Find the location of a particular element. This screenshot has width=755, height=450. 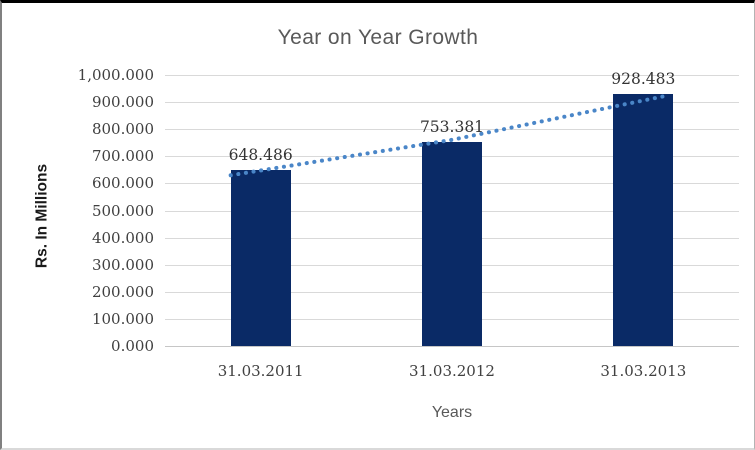

y-tick-label: 900.000 is located at coordinates (122, 102).